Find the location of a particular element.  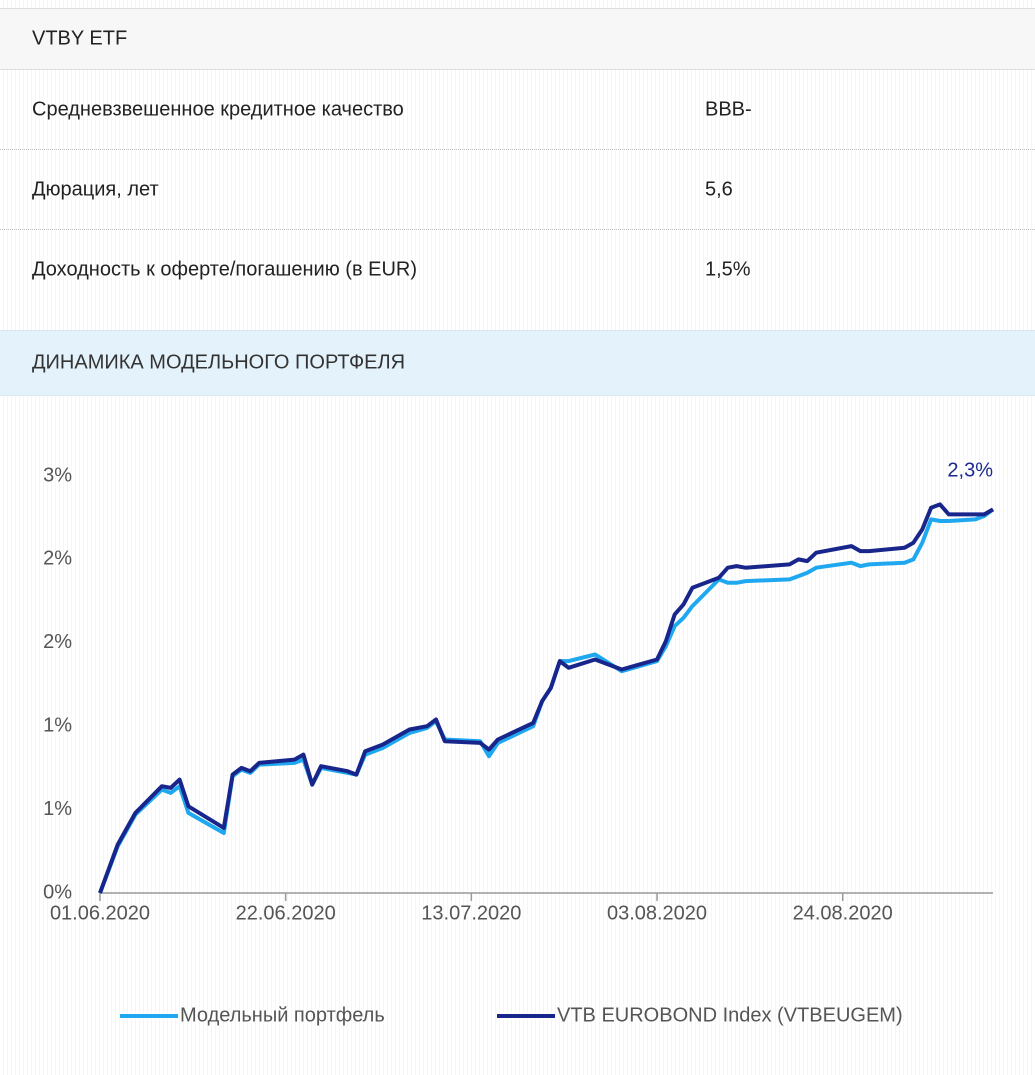

x-tick-label: 24.08.2020 is located at coordinates (843, 913).